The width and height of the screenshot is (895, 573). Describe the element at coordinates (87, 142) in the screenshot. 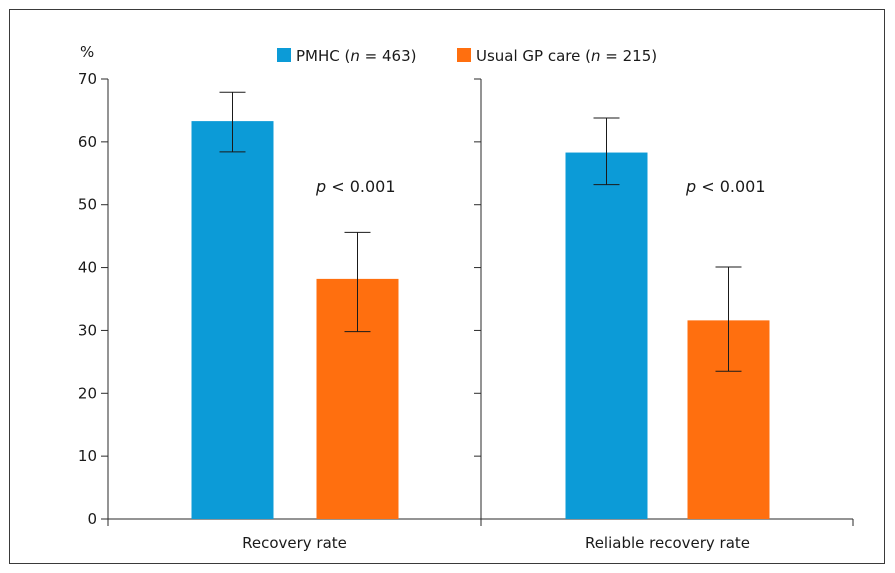

I see `y-tick-label: 60` at that location.